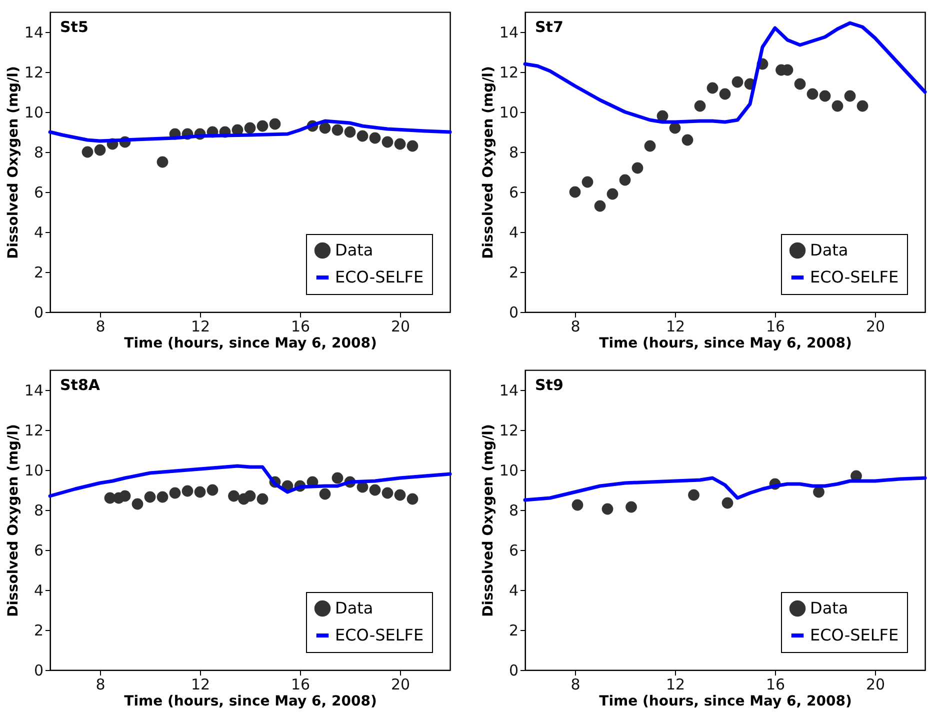 The height and width of the screenshot is (717, 951). I want to click on chart-title: St8A, so click(80, 385).